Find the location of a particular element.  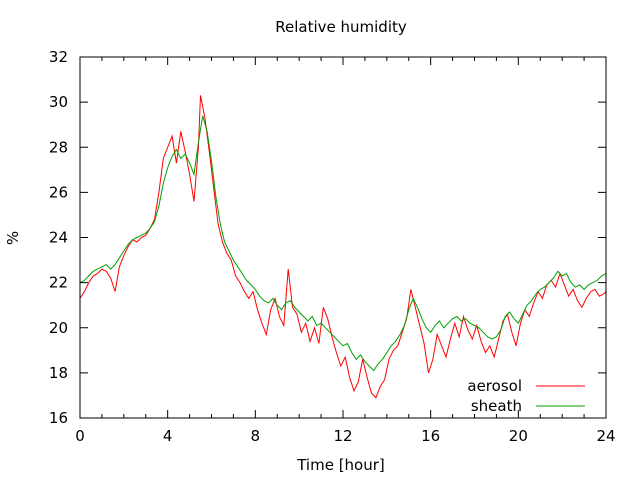

y-tick-label: 28 is located at coordinates (58, 147).